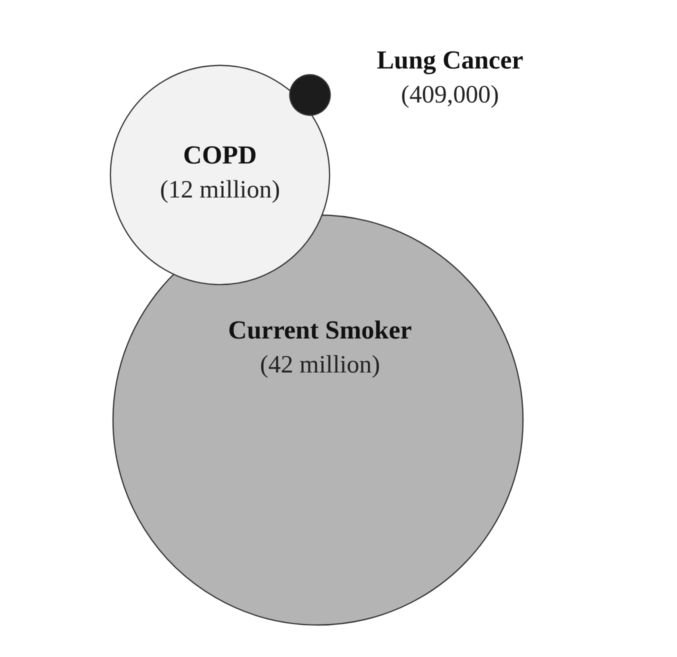 The width and height of the screenshot is (677, 657). What do you see at coordinates (320, 330) in the screenshot?
I see `category-label: Current Smoker` at bounding box center [320, 330].